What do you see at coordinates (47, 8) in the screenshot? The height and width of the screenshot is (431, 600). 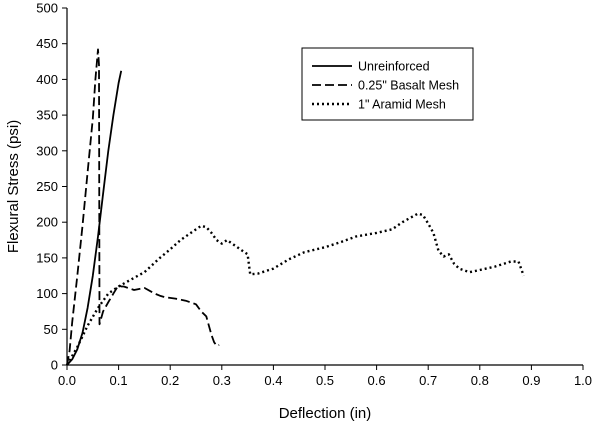 I see `y-tick-label: 500` at bounding box center [47, 8].